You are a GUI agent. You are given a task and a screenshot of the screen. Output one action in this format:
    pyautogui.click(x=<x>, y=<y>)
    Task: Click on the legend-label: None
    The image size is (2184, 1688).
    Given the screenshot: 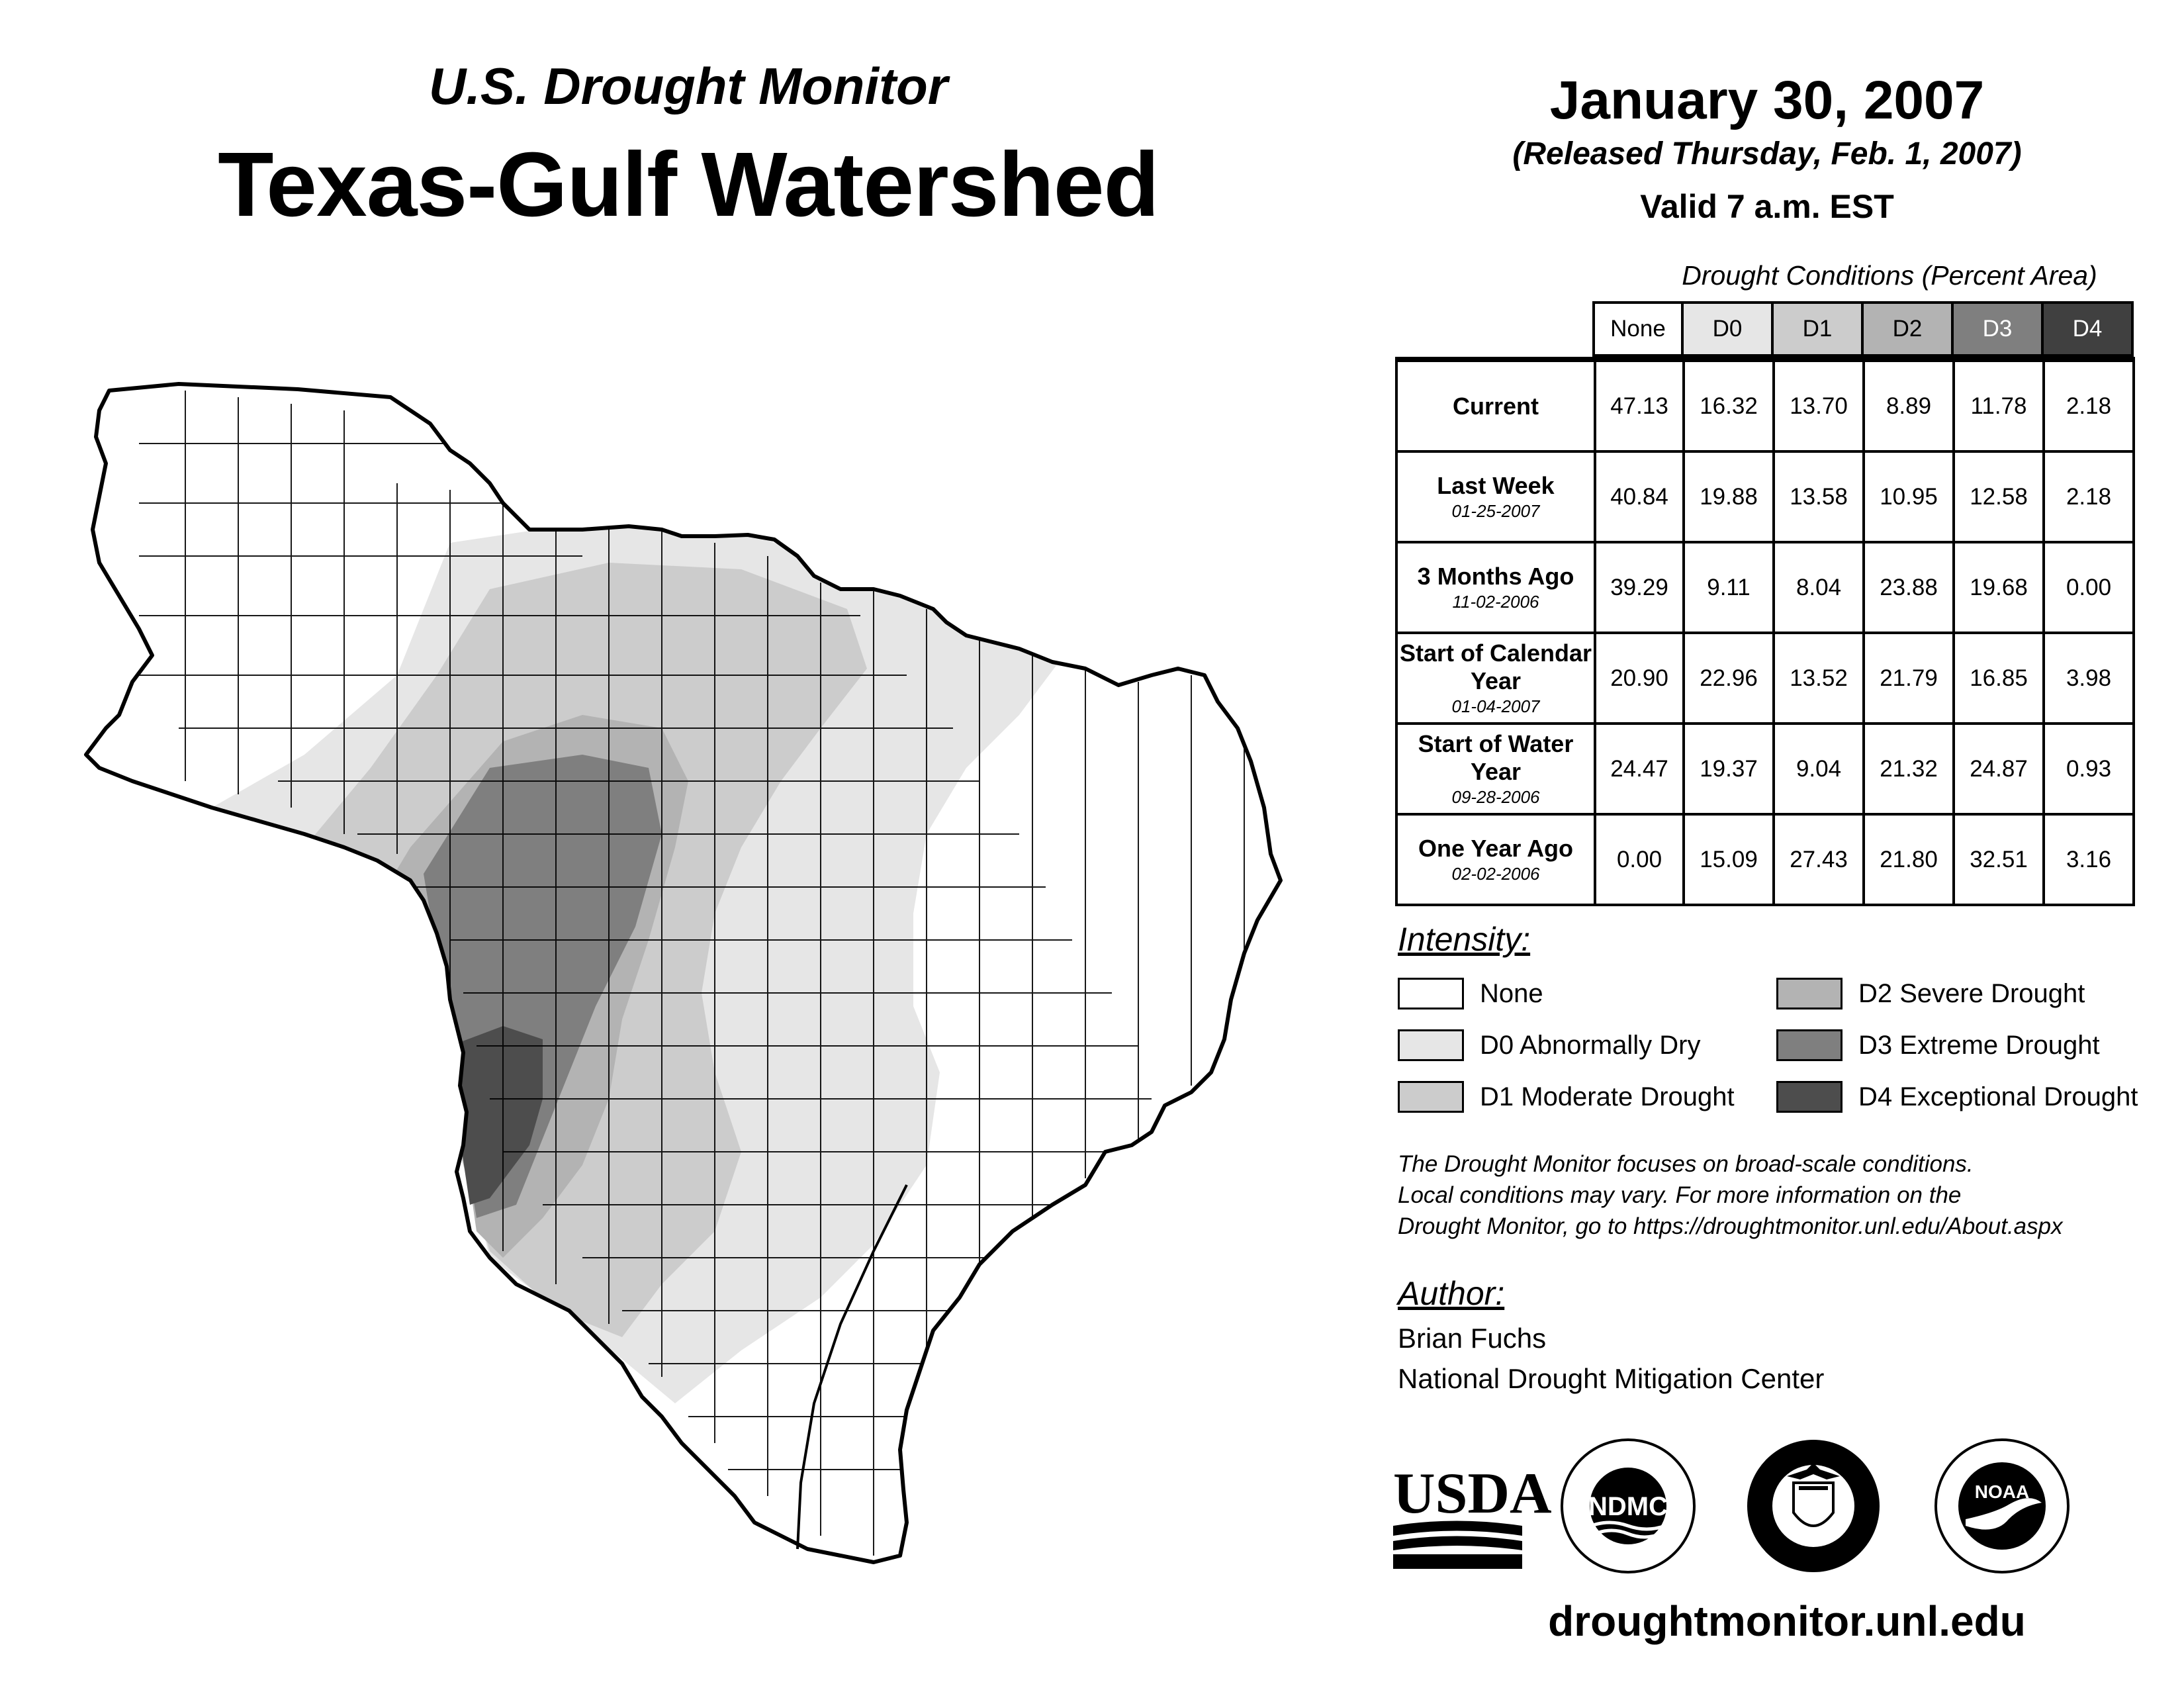 What is the action you would take?
    pyautogui.click(x=1511, y=993)
    